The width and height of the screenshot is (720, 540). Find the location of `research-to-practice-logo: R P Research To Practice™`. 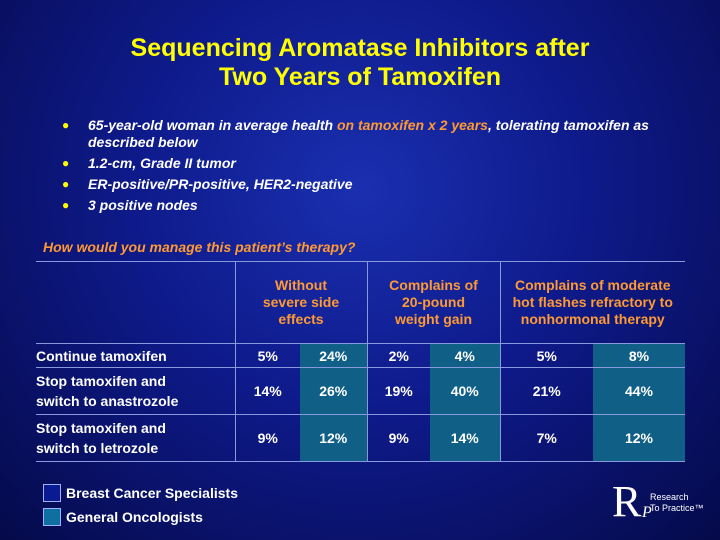

research-to-practice-logo: R P Research To Practice™ is located at coordinates (662, 503).